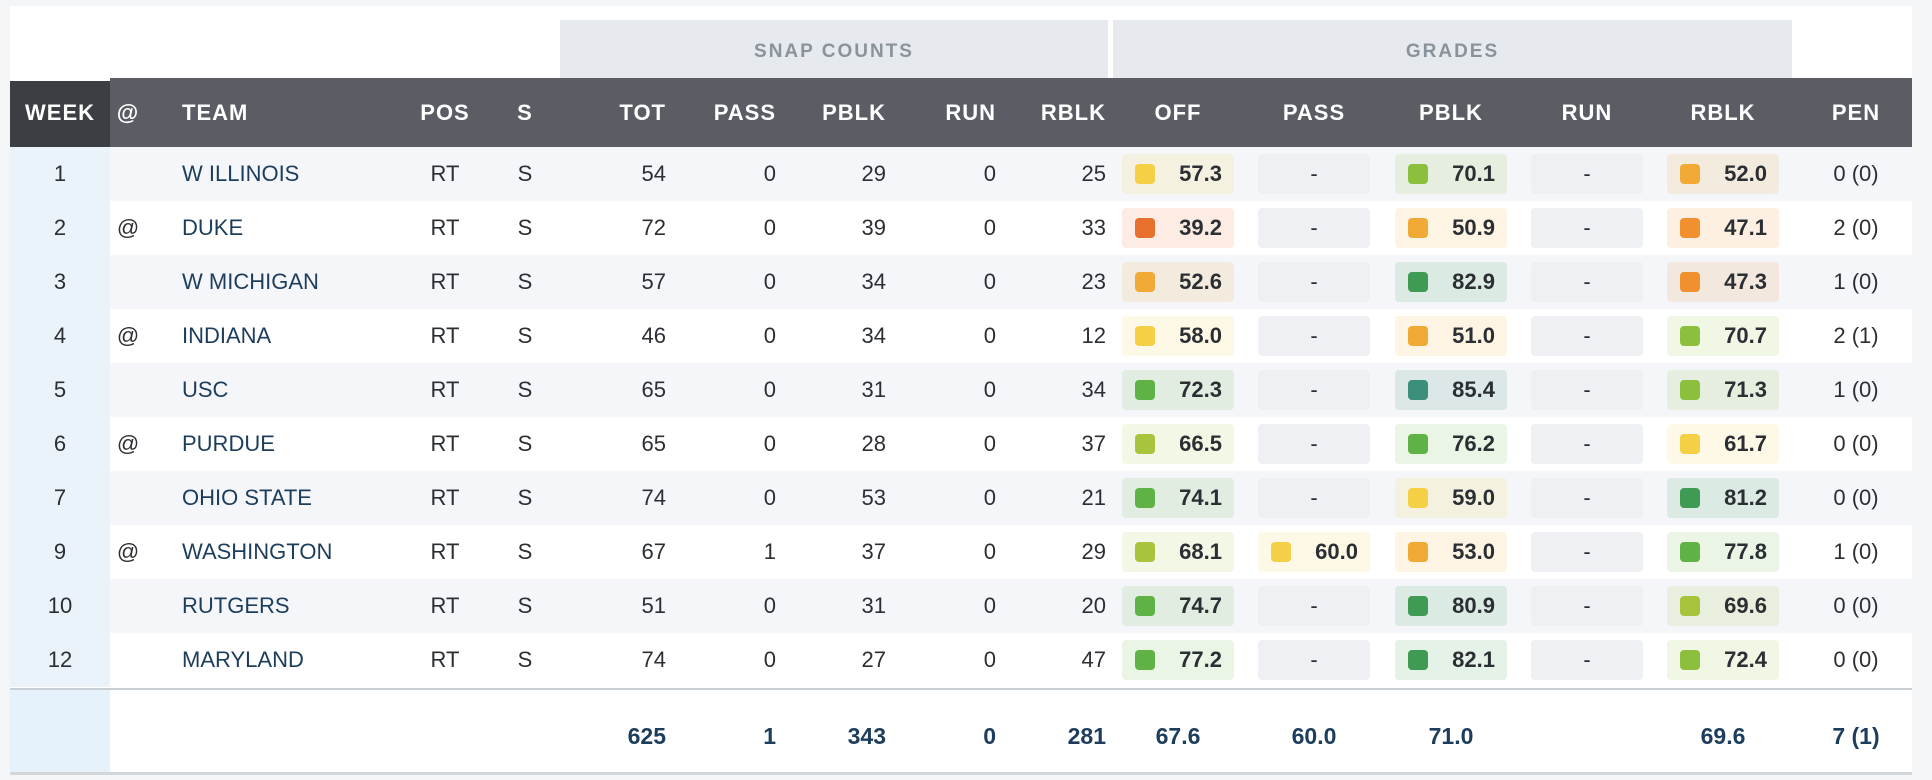 The width and height of the screenshot is (1932, 780). I want to click on col-header-snap-tot: TOT, so click(642, 112).